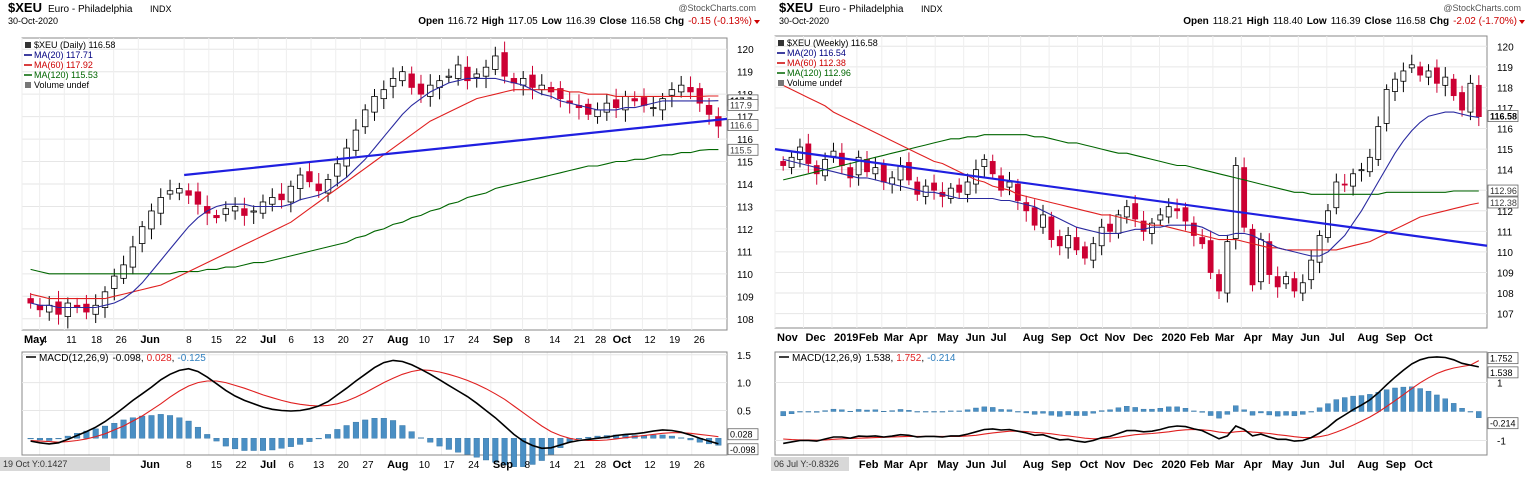  What do you see at coordinates (1200, 465) in the screenshot?
I see `x-tick-label-bottom: Feb` at bounding box center [1200, 465].